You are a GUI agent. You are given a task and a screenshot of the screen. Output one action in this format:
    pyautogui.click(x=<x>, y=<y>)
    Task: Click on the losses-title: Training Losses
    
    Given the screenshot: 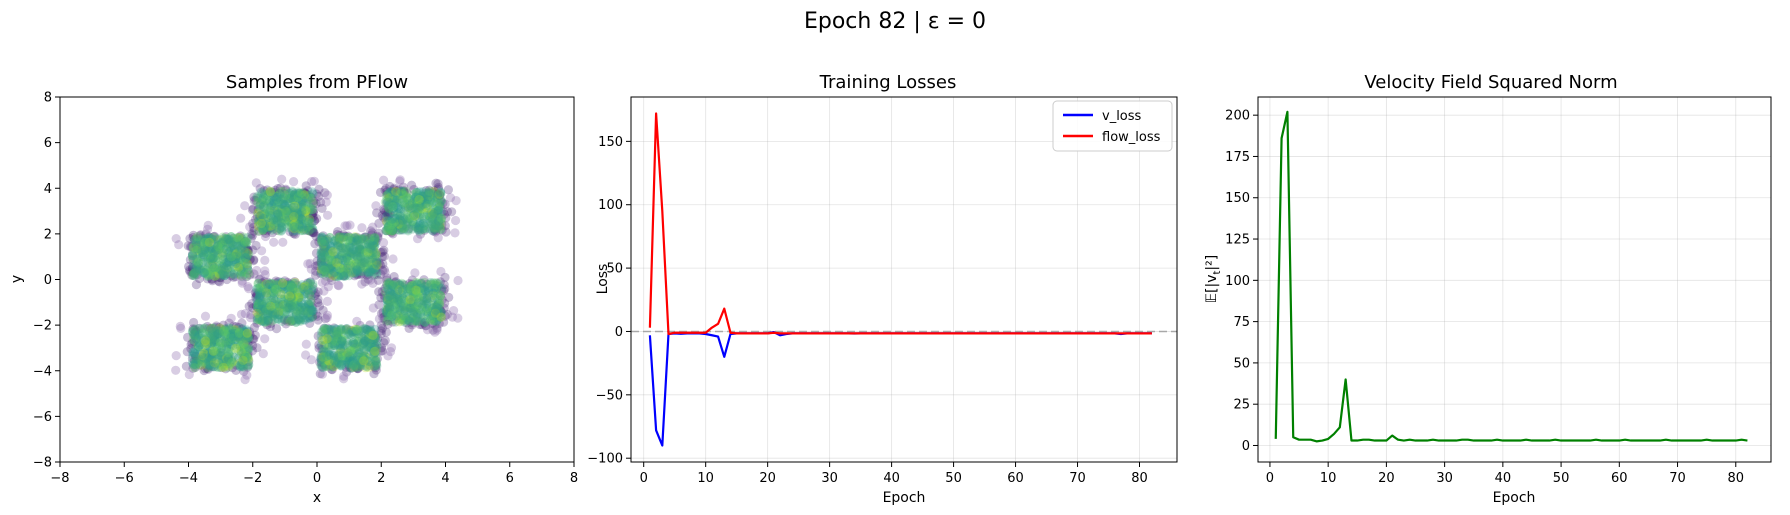 What is the action you would take?
    pyautogui.click(x=888, y=82)
    